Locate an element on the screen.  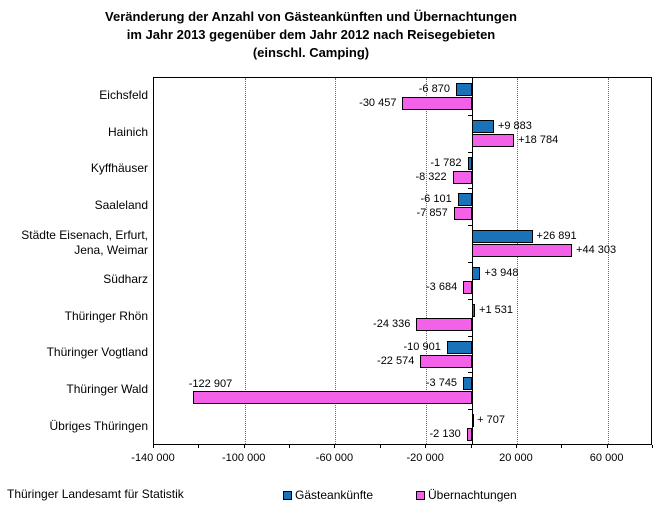
x-axis-tick-label: 20 000 is located at coordinates (516, 458).